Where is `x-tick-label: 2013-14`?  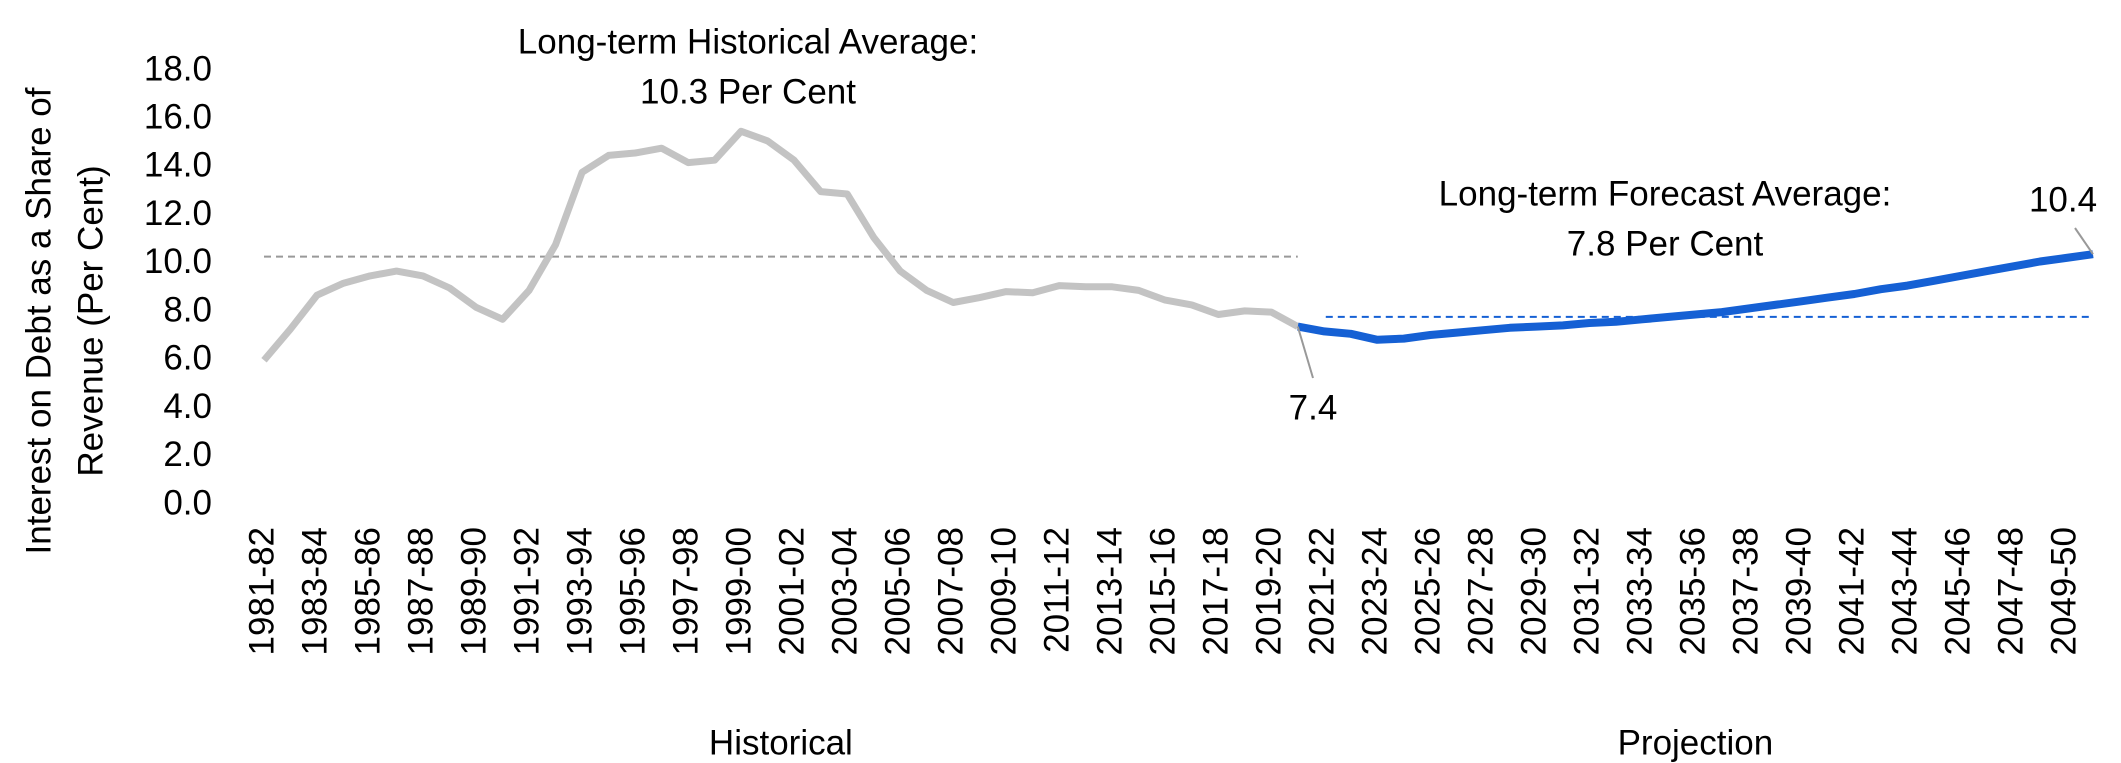
x-tick-label: 2013-14 is located at coordinates (1109, 591).